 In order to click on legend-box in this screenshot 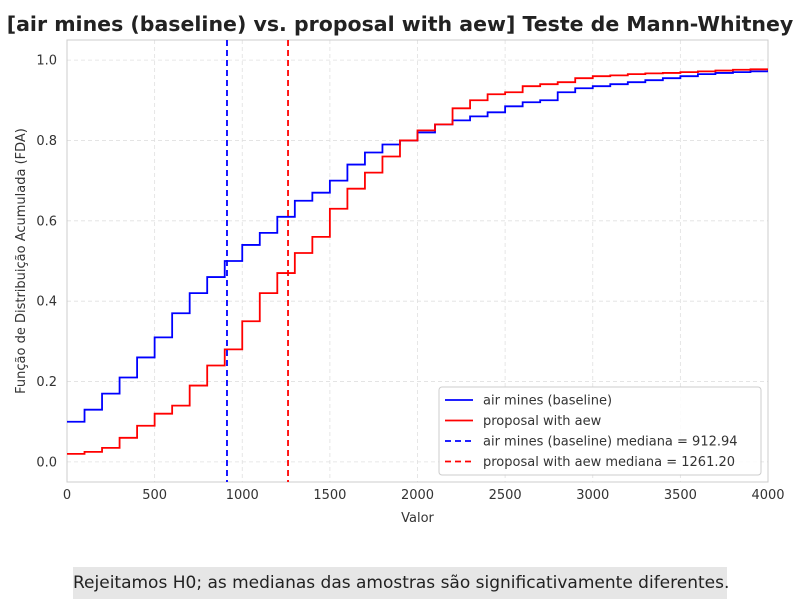, I will do `click(600, 431)`.